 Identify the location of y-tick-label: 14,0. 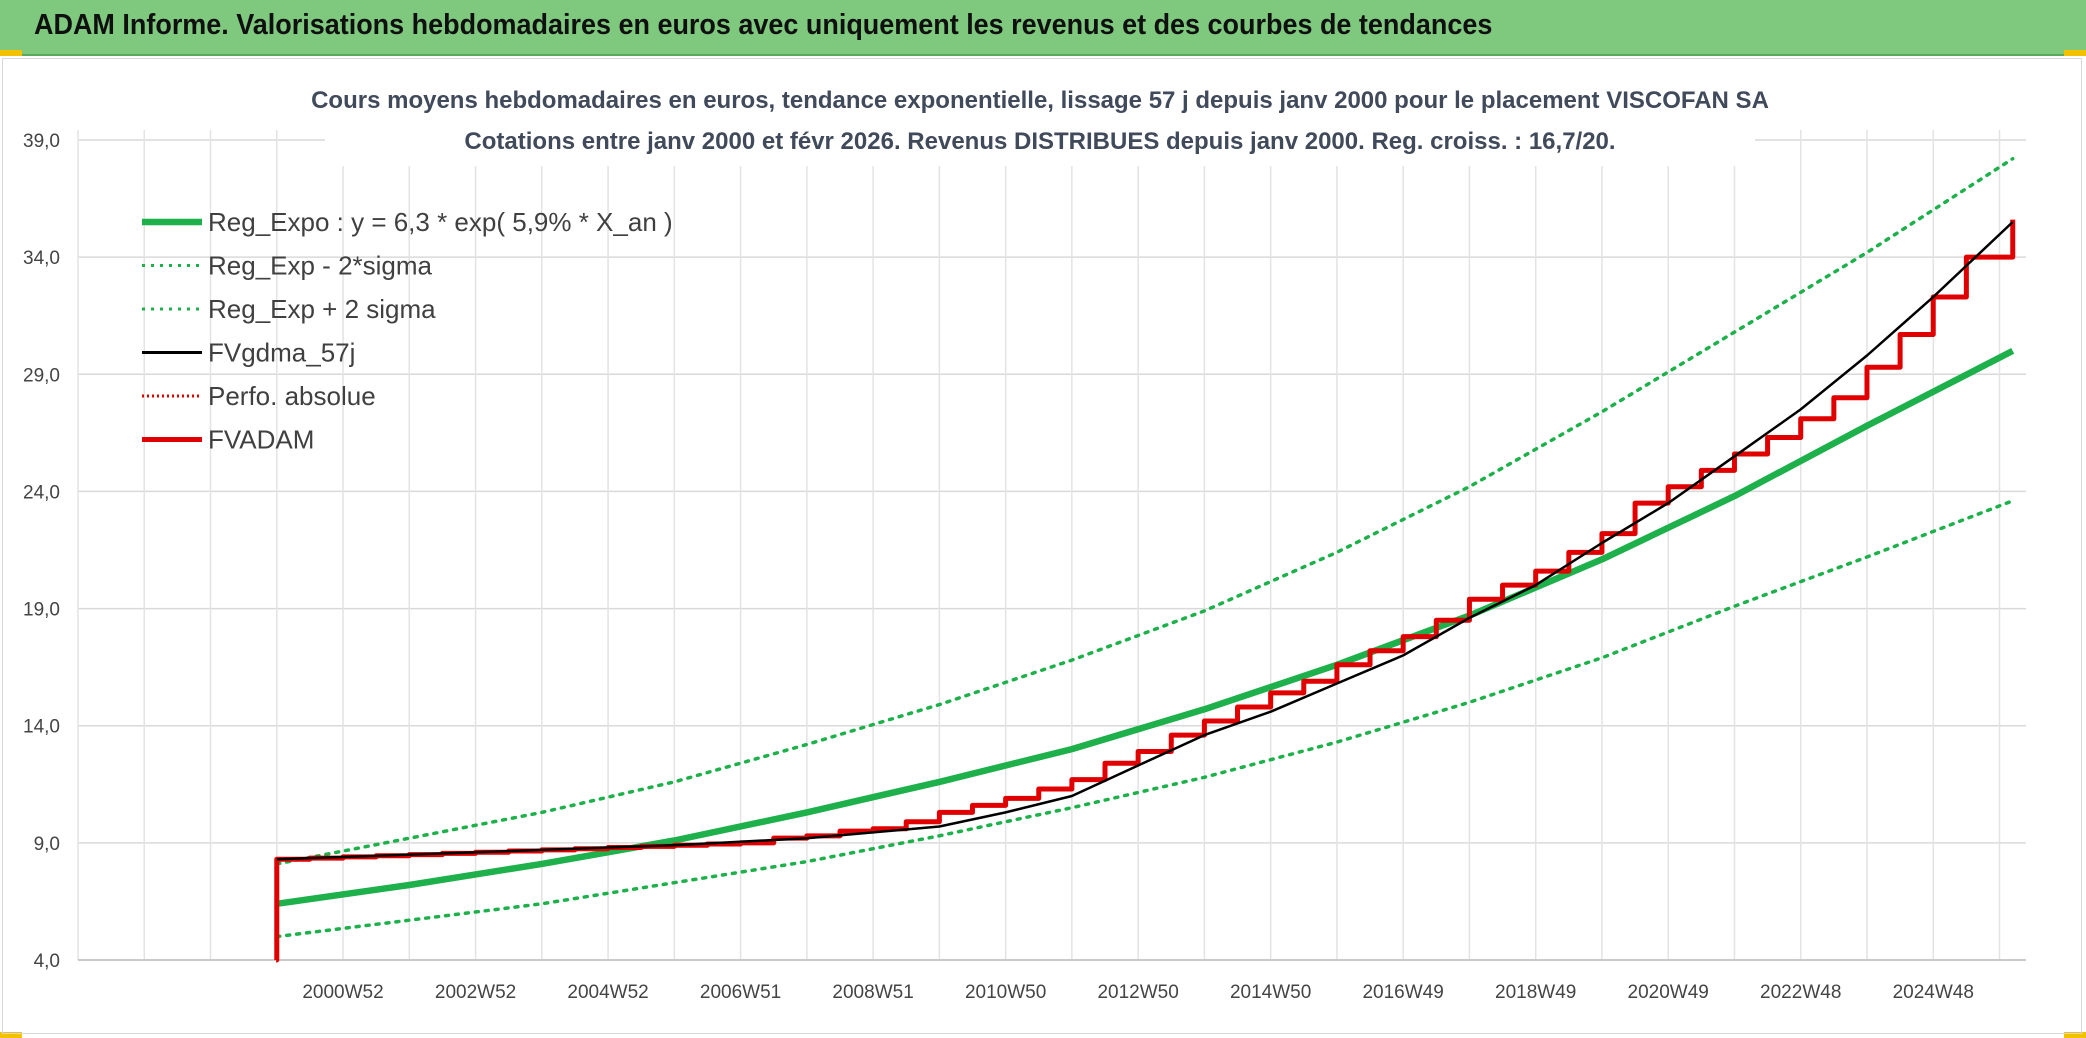
(41, 727).